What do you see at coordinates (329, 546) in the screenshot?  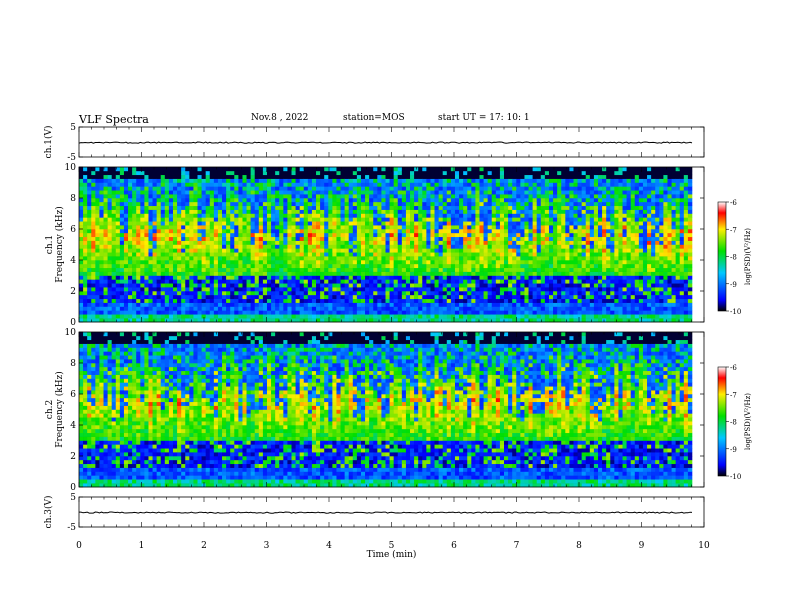 I see `x-tick-label: 4` at bounding box center [329, 546].